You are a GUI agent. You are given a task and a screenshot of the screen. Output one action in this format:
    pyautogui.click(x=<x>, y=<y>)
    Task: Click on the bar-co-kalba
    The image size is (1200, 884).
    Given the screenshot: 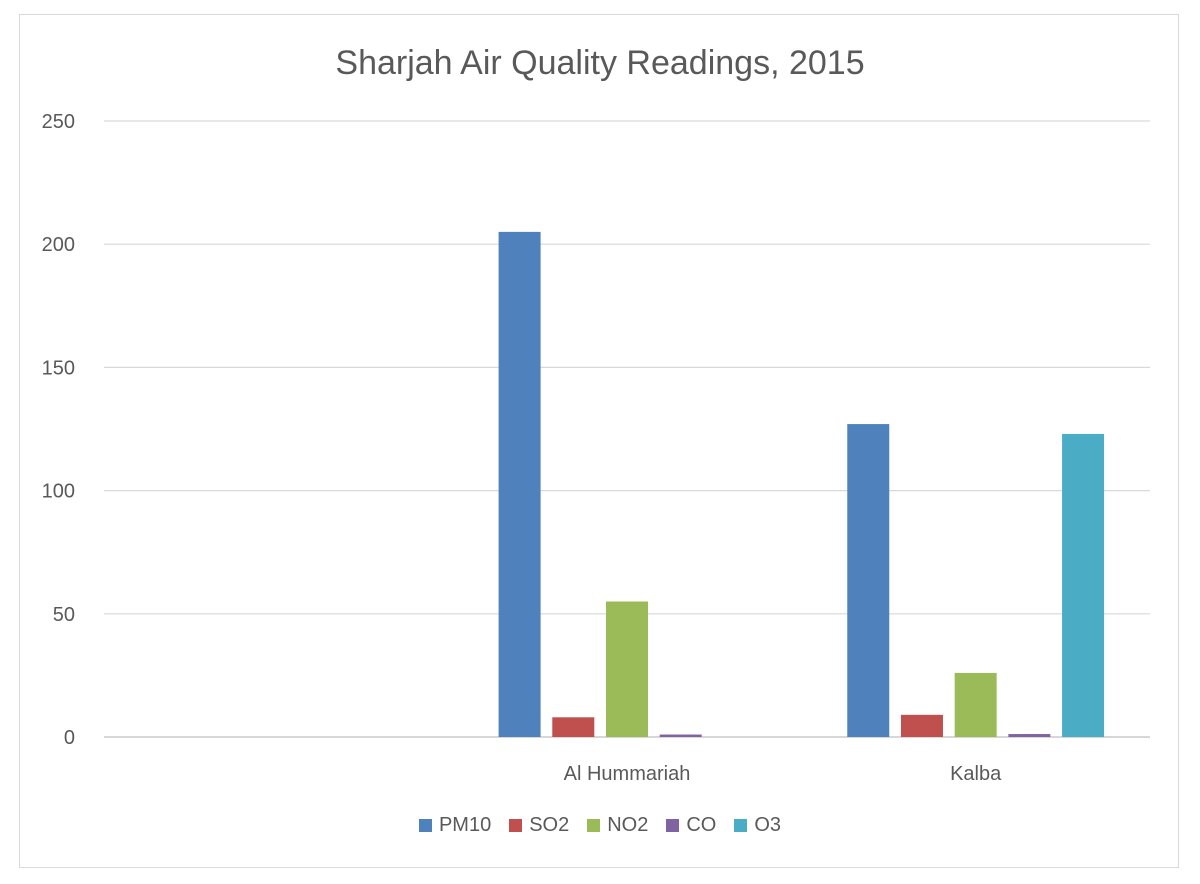 What is the action you would take?
    pyautogui.click(x=1029, y=735)
    